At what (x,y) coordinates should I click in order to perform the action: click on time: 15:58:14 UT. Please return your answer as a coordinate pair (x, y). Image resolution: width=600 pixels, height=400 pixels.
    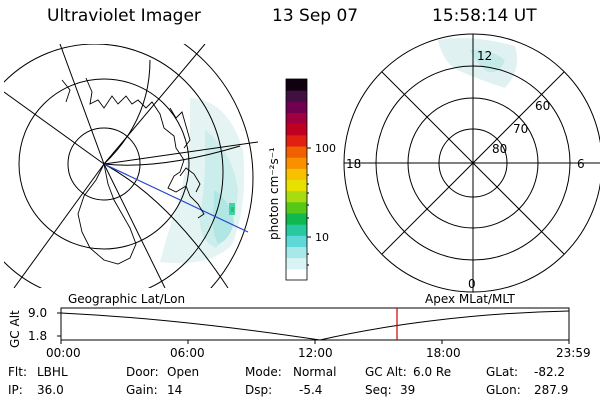
    Looking at the image, I should click on (484, 16).